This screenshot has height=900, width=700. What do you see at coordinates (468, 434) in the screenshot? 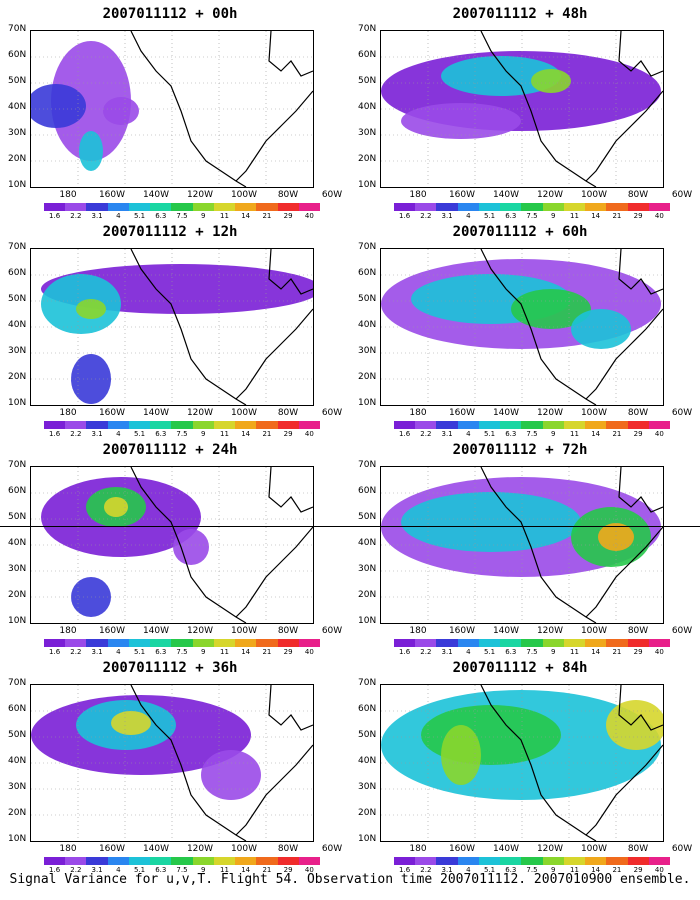
I see `colorbar-label: 4` at bounding box center [468, 434].